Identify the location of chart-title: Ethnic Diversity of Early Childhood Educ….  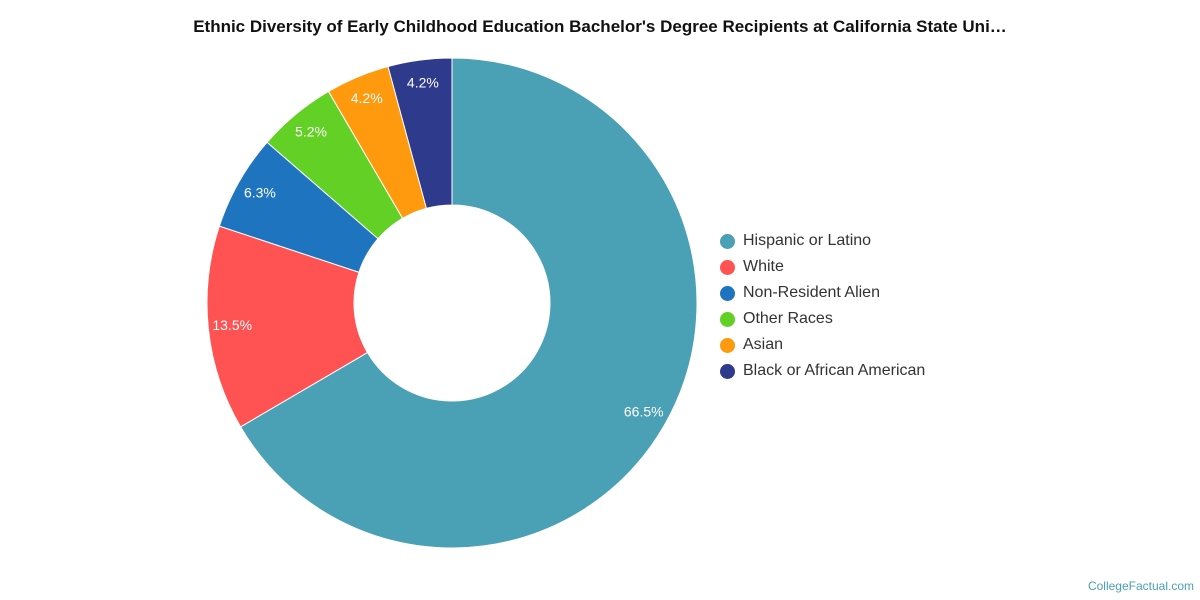
(600, 26).